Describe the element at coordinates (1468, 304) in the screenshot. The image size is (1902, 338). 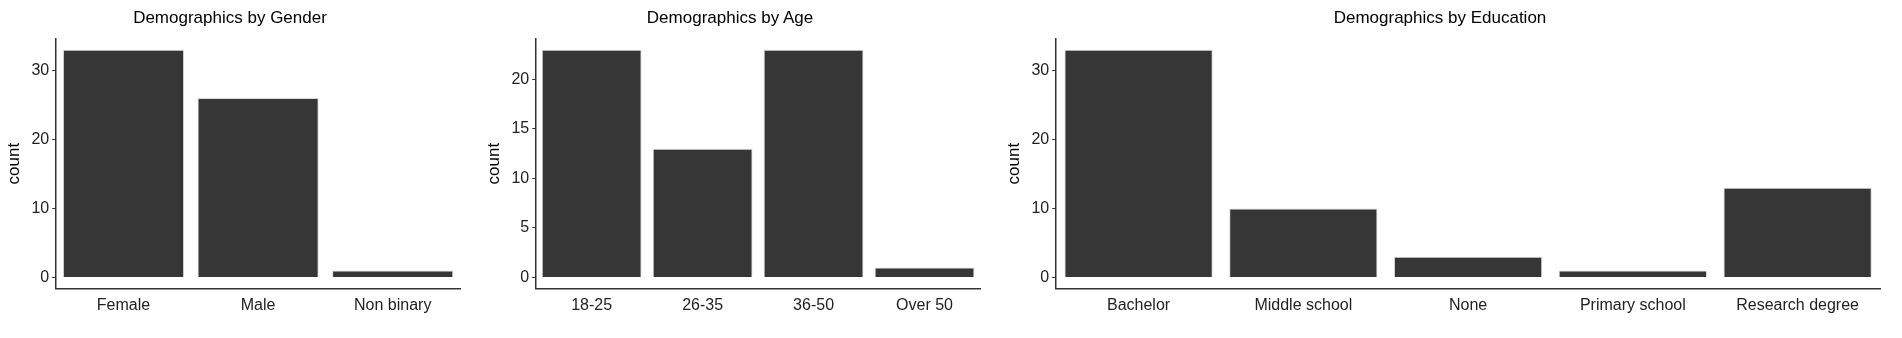
I see `x-tick-label: None` at that location.